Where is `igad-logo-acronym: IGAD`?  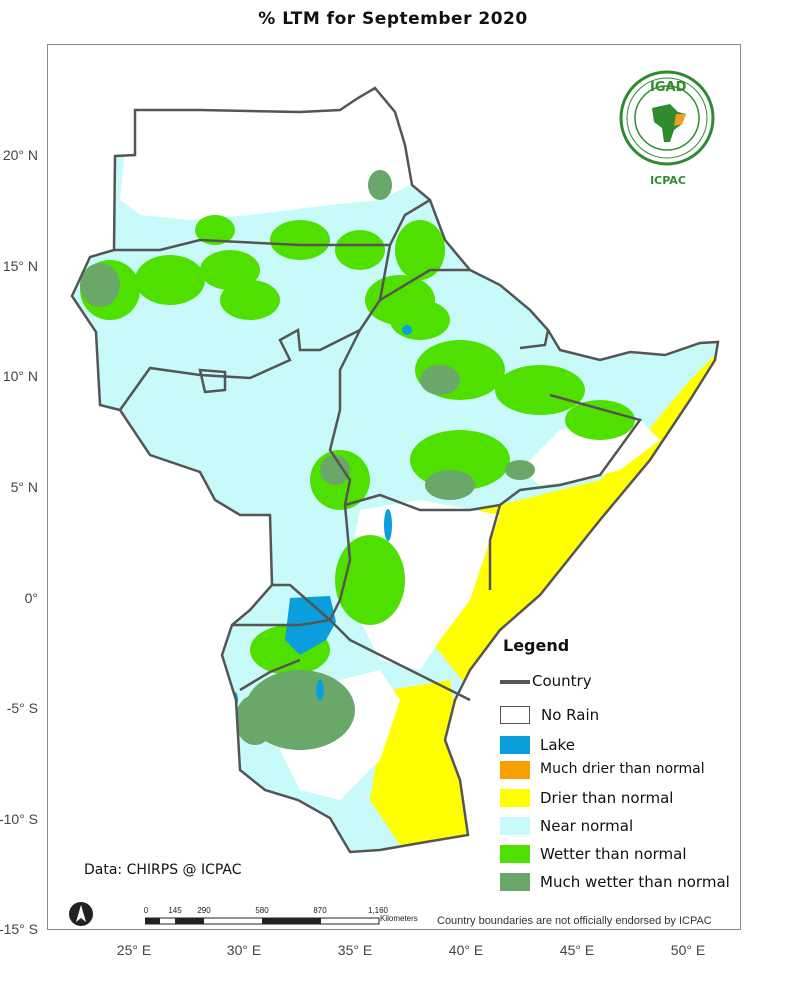
igad-logo-acronym: IGAD is located at coordinates (668, 87).